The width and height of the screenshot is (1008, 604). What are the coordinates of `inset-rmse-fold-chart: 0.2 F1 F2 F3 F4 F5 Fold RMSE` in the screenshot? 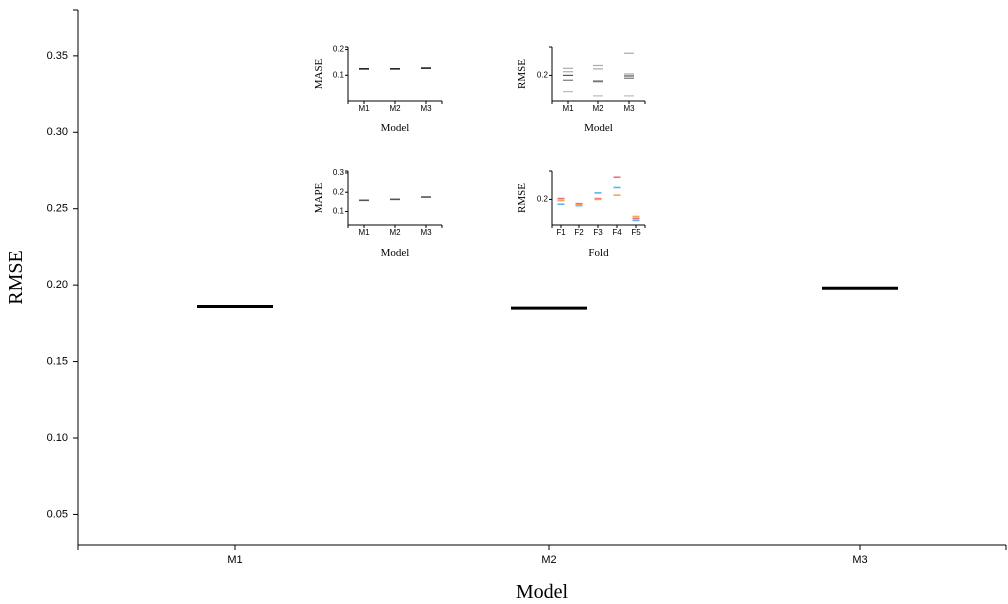 It's located at (581, 214).